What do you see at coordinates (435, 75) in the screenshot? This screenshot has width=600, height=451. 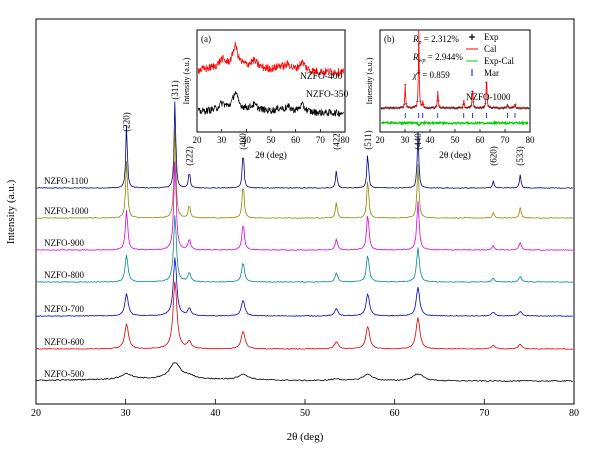 I see `fit-stat-chi2-value: = 0.859` at bounding box center [435, 75].